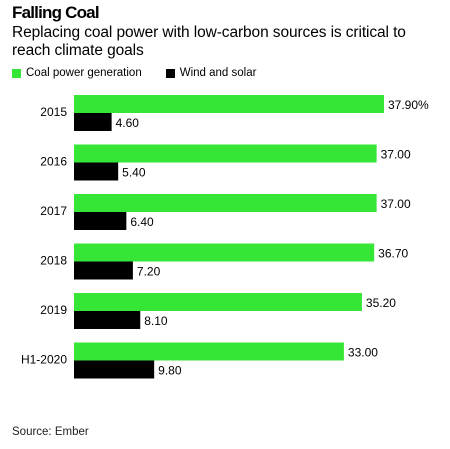  I want to click on legend-swatch-wind-solar, so click(170, 73).